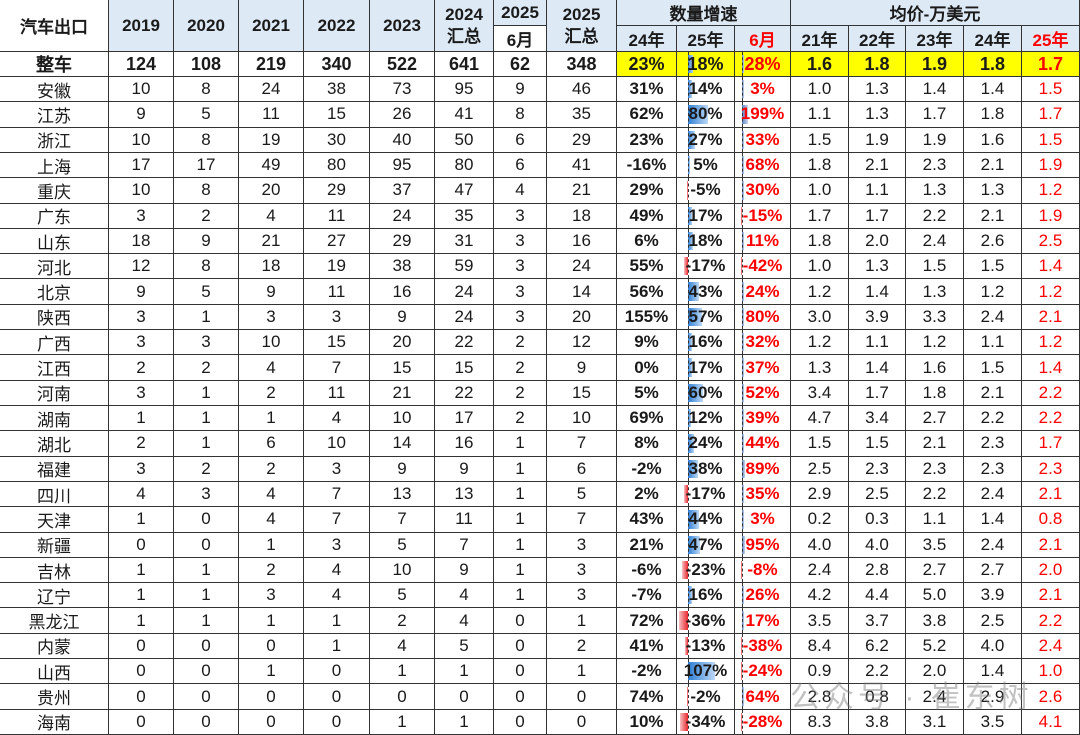 This screenshot has height=735, width=1080. What do you see at coordinates (877, 494) in the screenshot?
I see `price-cell: 2.5` at bounding box center [877, 494].